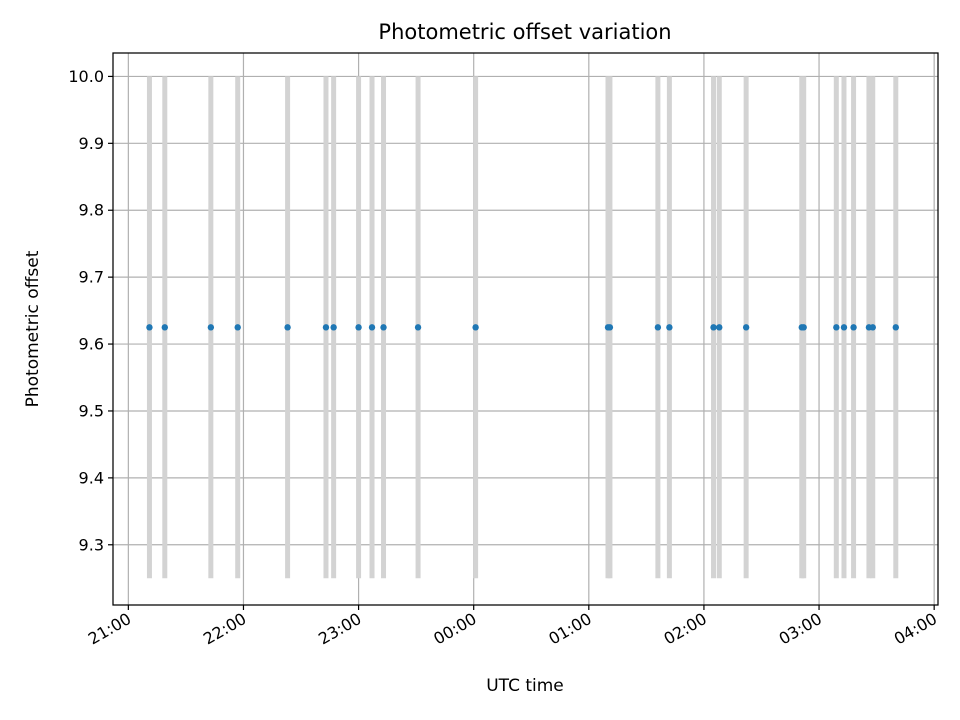 The width and height of the screenshot is (960, 720). Describe the element at coordinates (91, 143) in the screenshot. I see `y-tick-label: 9.9` at that location.